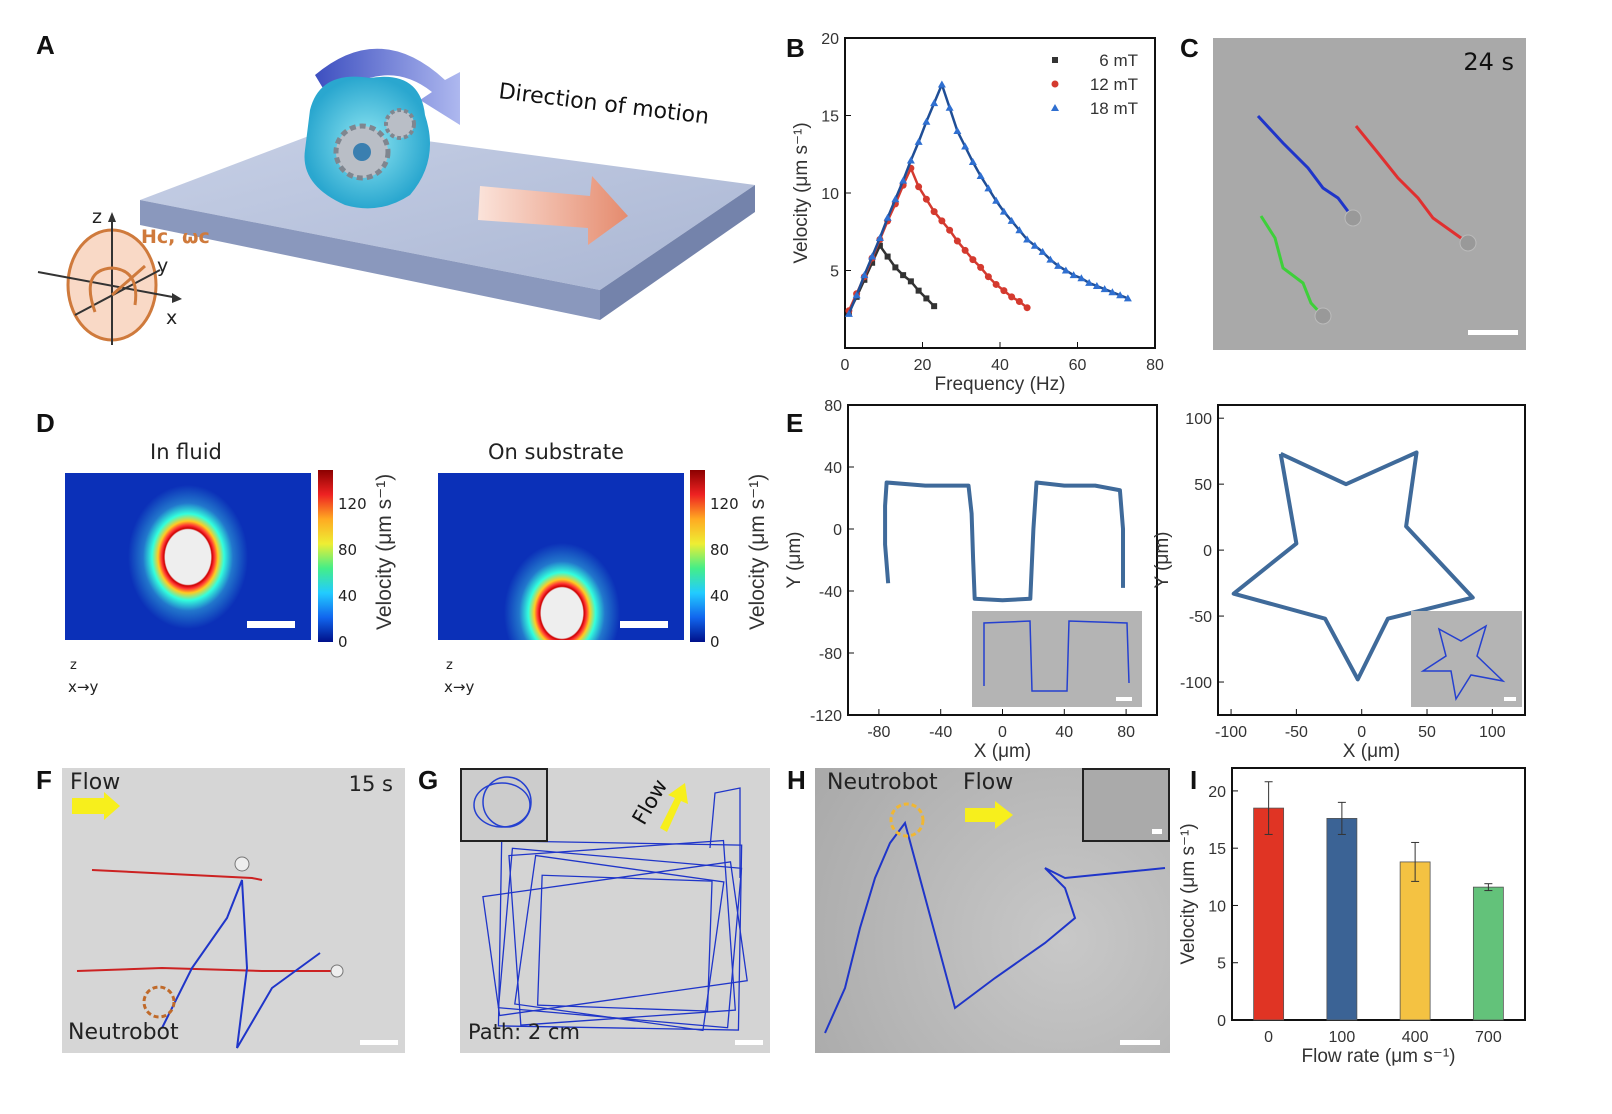 The width and height of the screenshot is (1612, 1114). Describe the element at coordinates (989, 815) in the screenshot. I see `flow-arrow` at that location.